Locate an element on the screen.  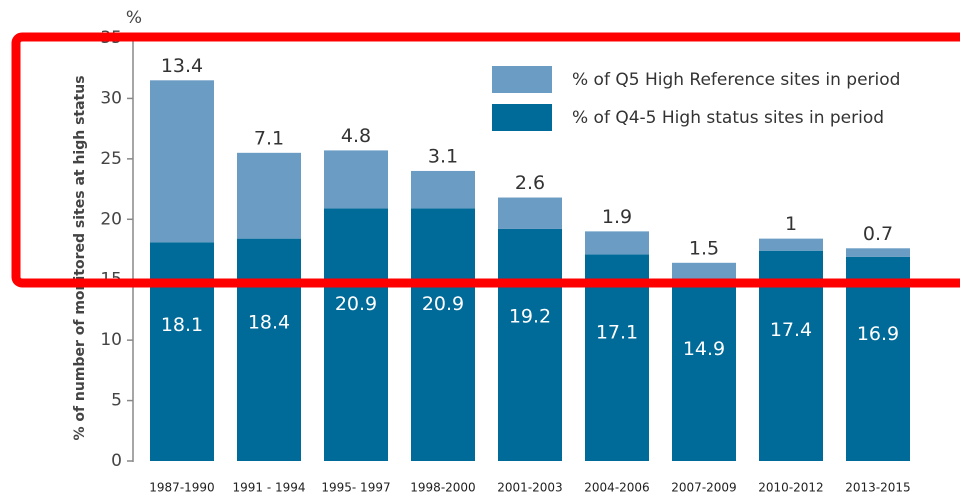
value-label: 19.2 is located at coordinates (530, 317).